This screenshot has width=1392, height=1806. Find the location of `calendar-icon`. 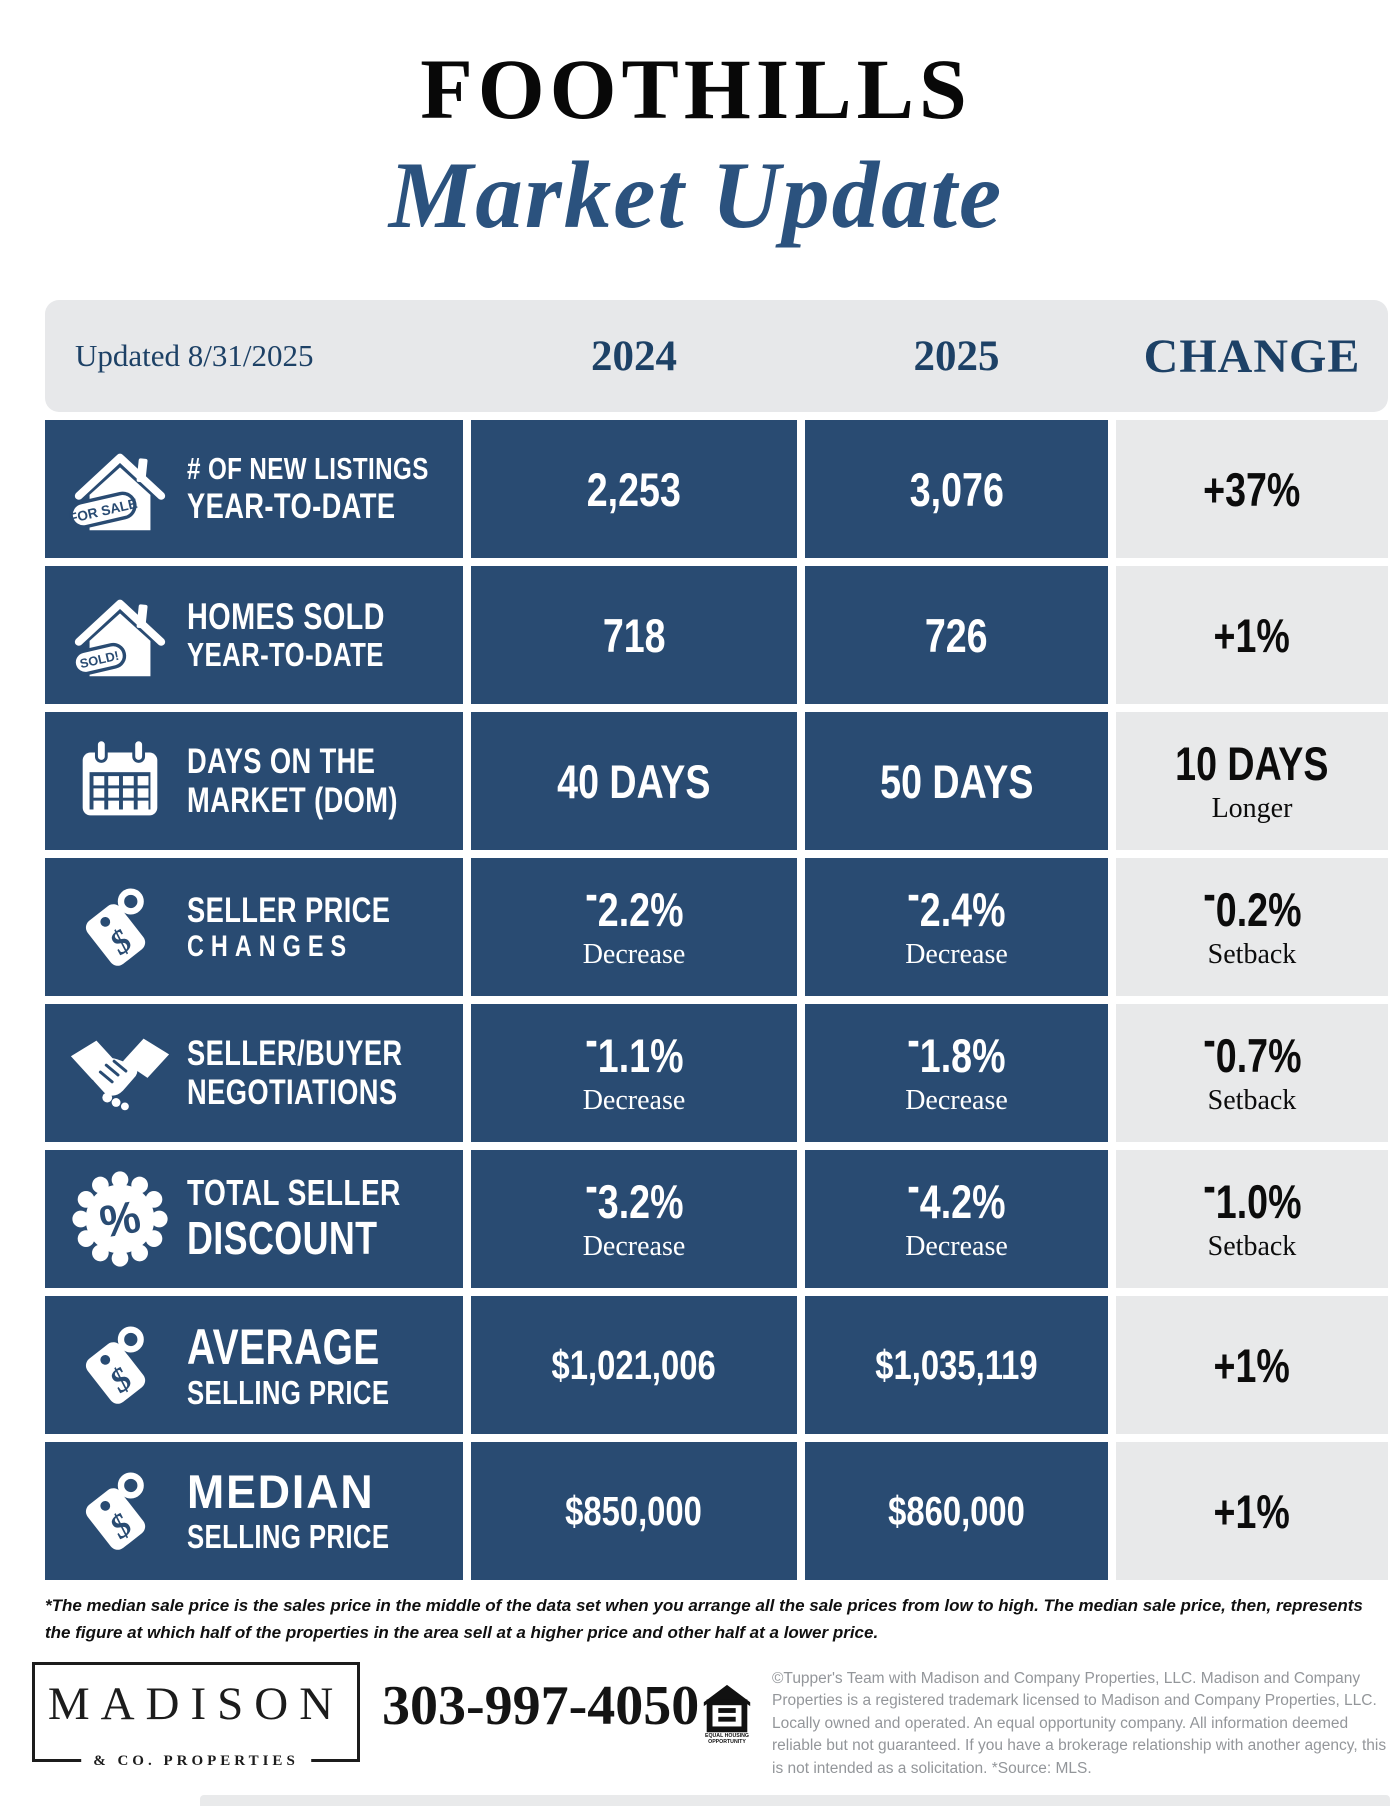

calendar-icon is located at coordinates (120, 781).